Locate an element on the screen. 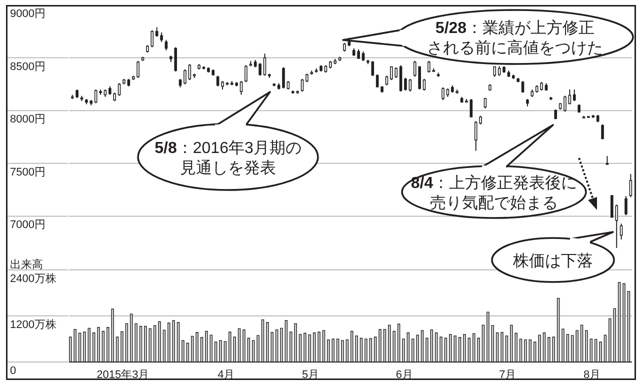 This screenshot has height=382, width=640. y-tick-label: 7000円 is located at coordinates (28, 225).